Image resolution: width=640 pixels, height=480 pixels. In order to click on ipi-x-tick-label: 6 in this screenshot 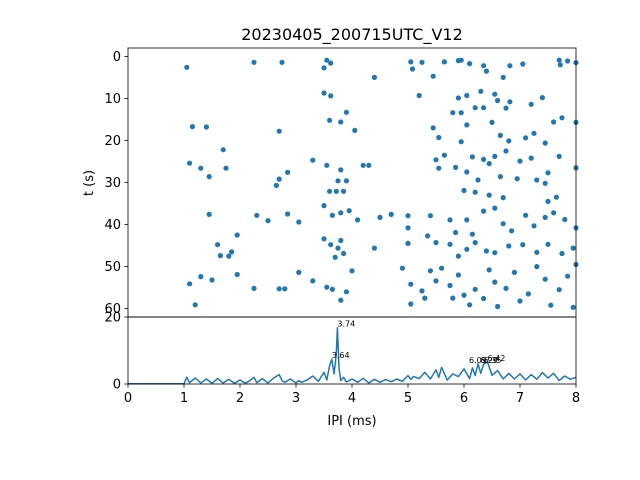, I will do `click(464, 398)`.